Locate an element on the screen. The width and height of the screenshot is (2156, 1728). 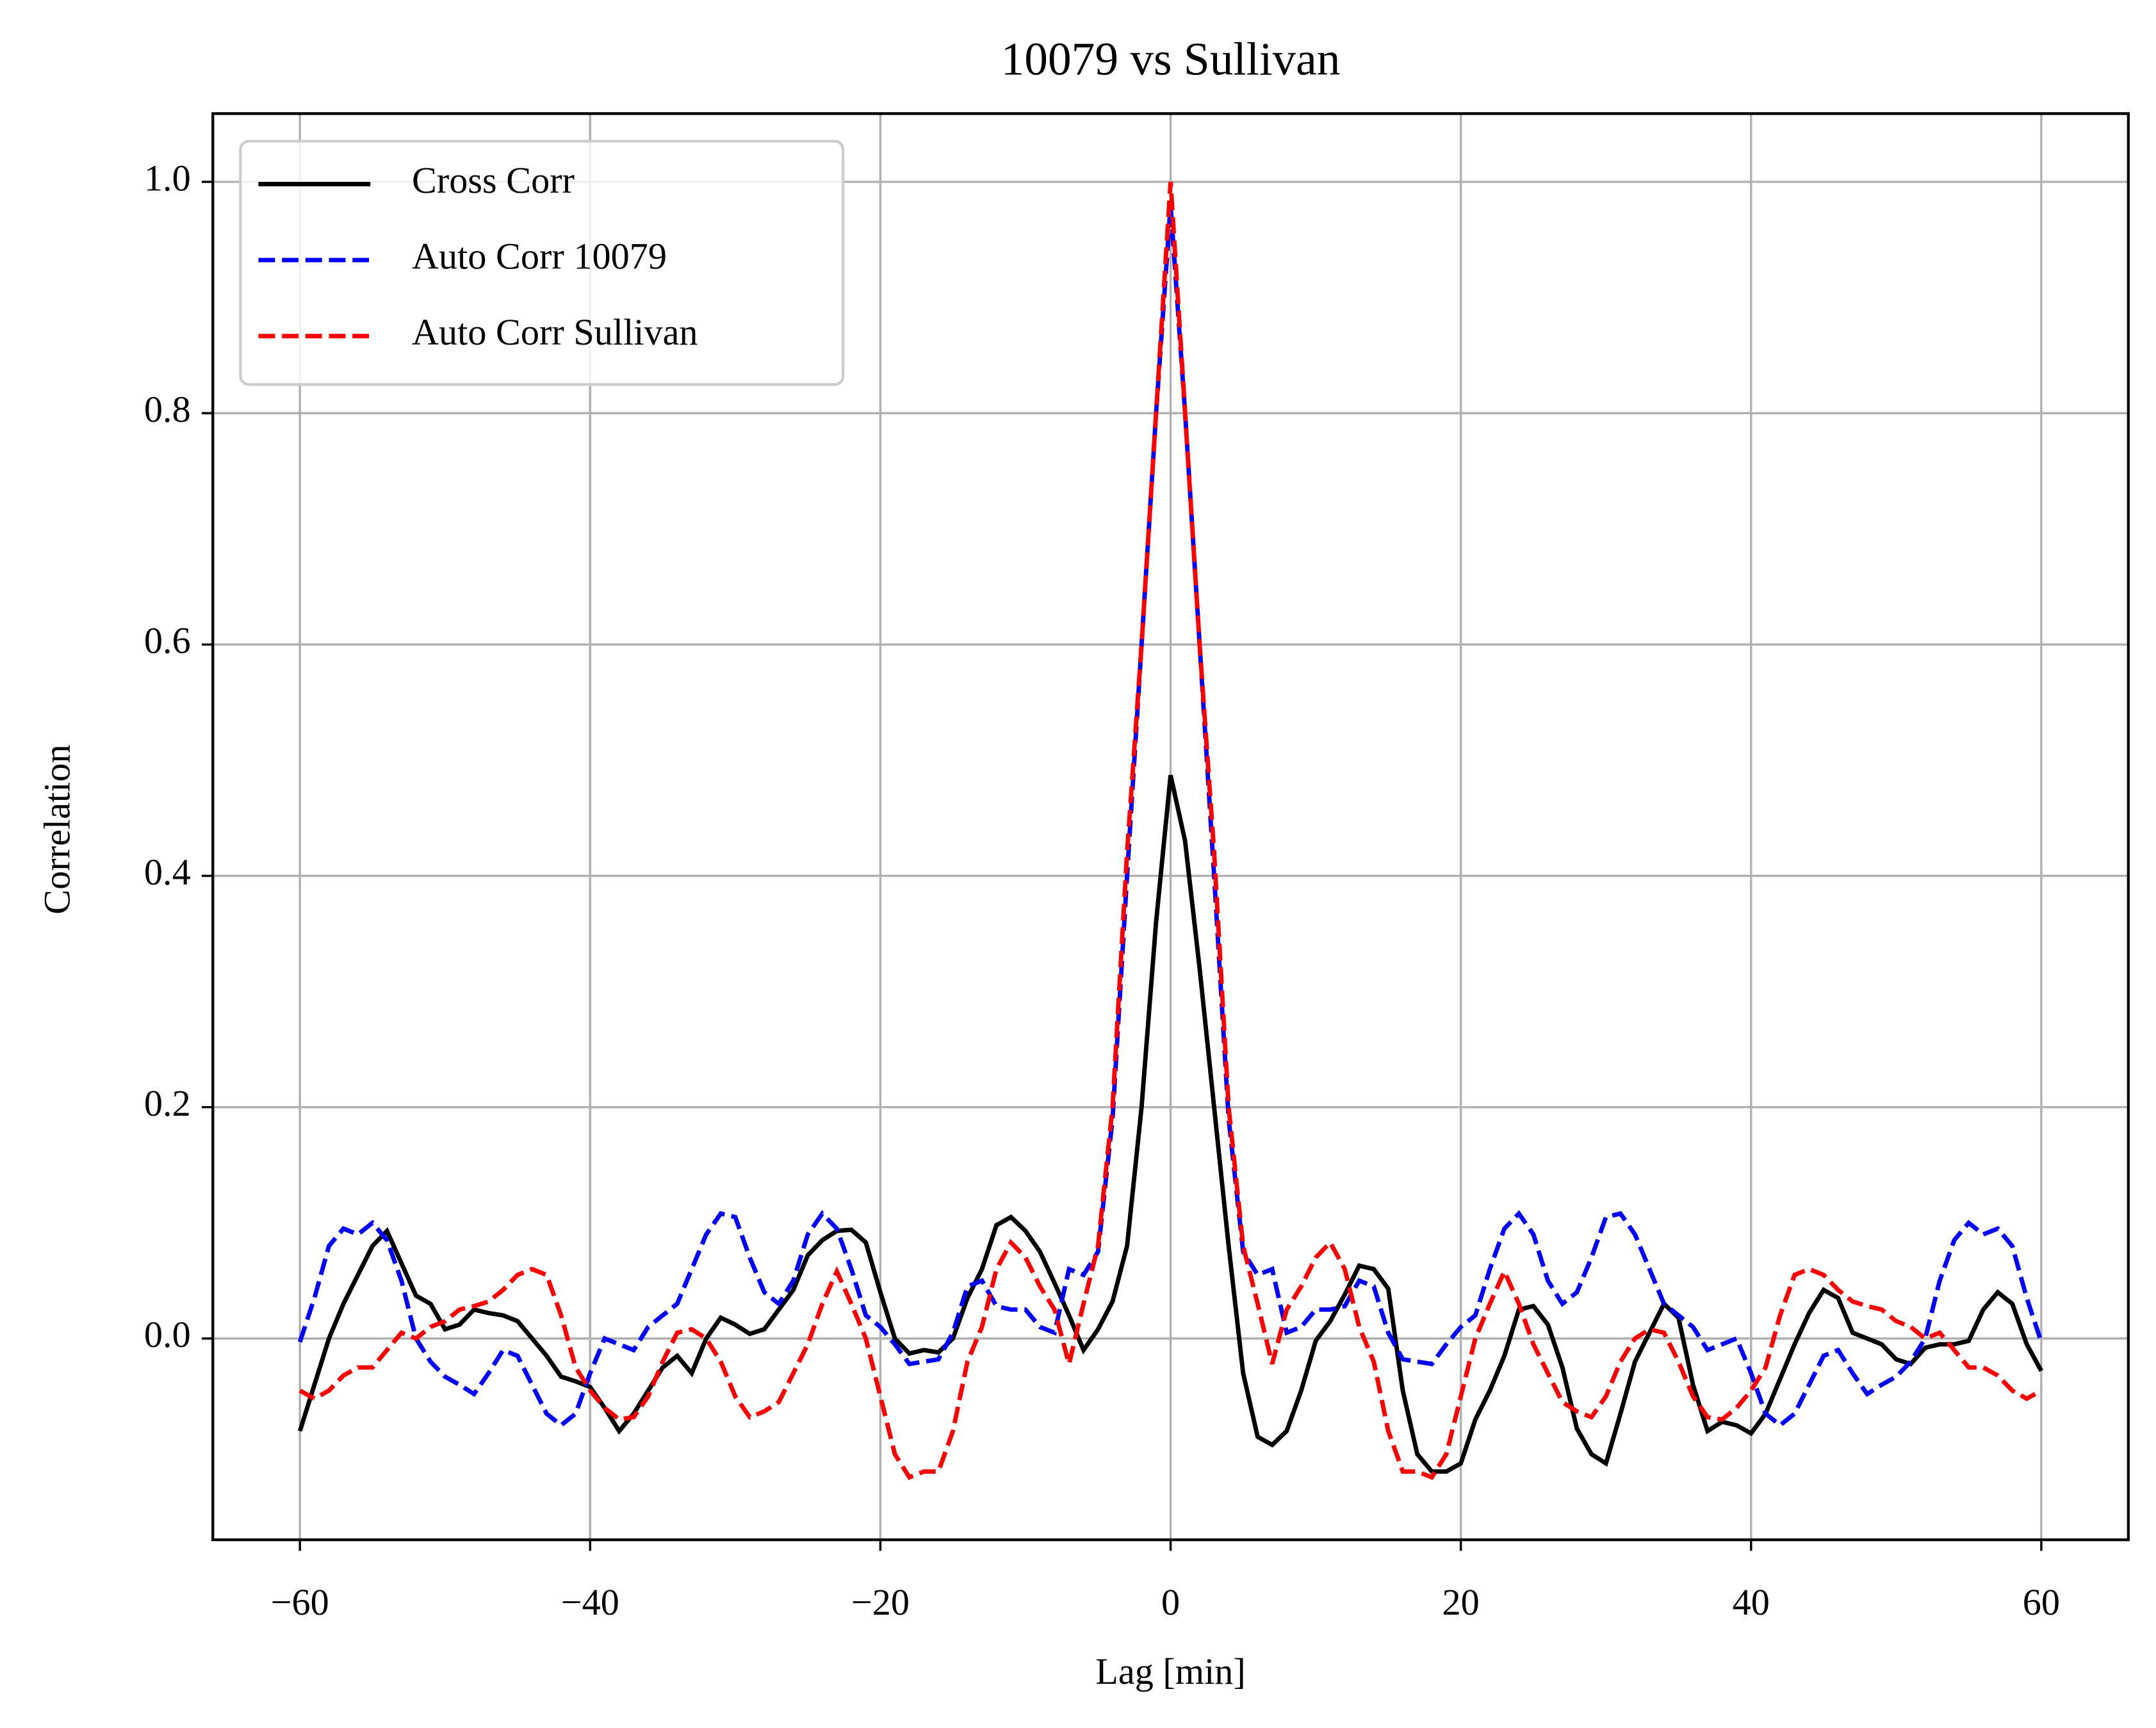
legend-label: Auto Corr 10079 is located at coordinates (539, 256).